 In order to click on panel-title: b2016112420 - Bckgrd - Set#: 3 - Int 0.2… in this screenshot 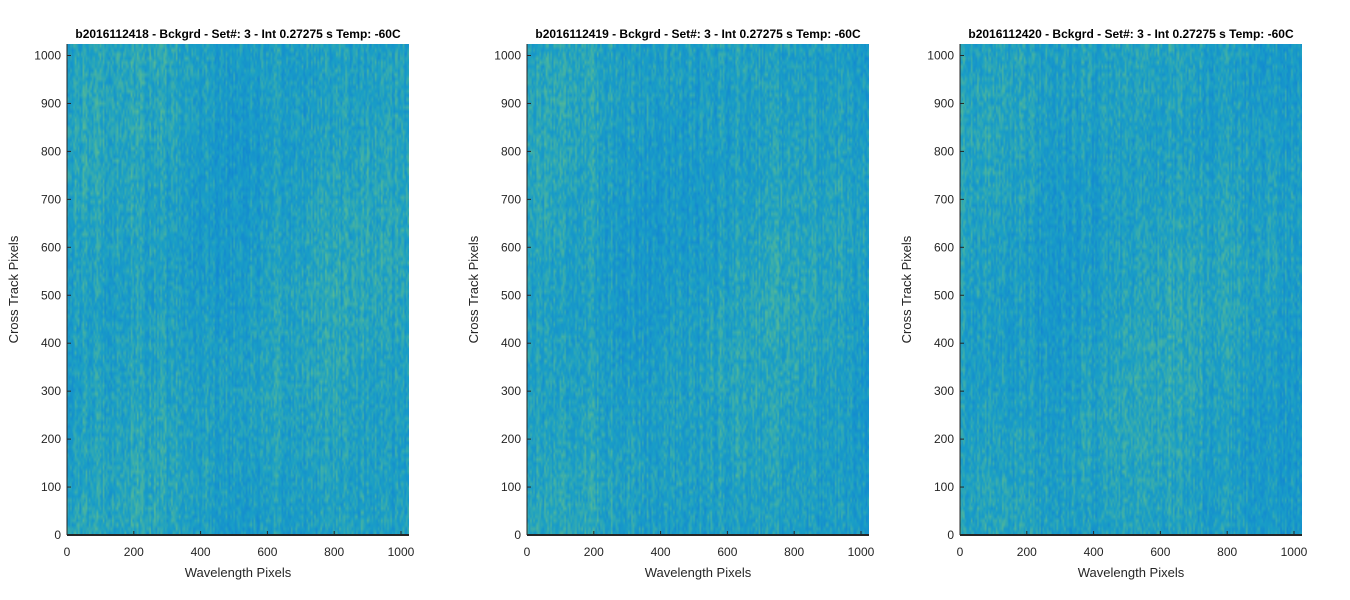, I will do `click(1131, 34)`.